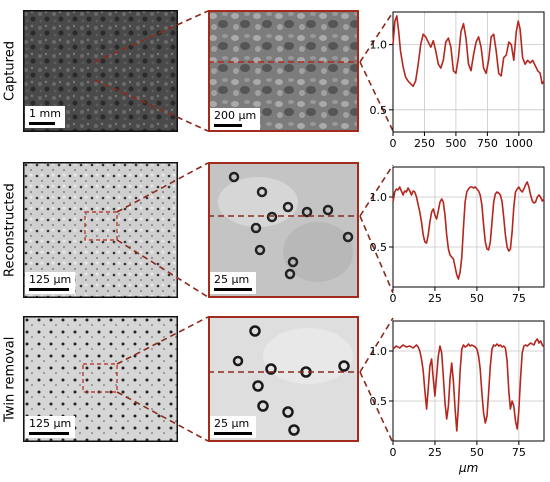 Image resolution: width=550 pixels, height=482 pixels. I want to click on chart-reconstructed-svg: 0 25 50 75 0.5 1.0, so click(457, 235).